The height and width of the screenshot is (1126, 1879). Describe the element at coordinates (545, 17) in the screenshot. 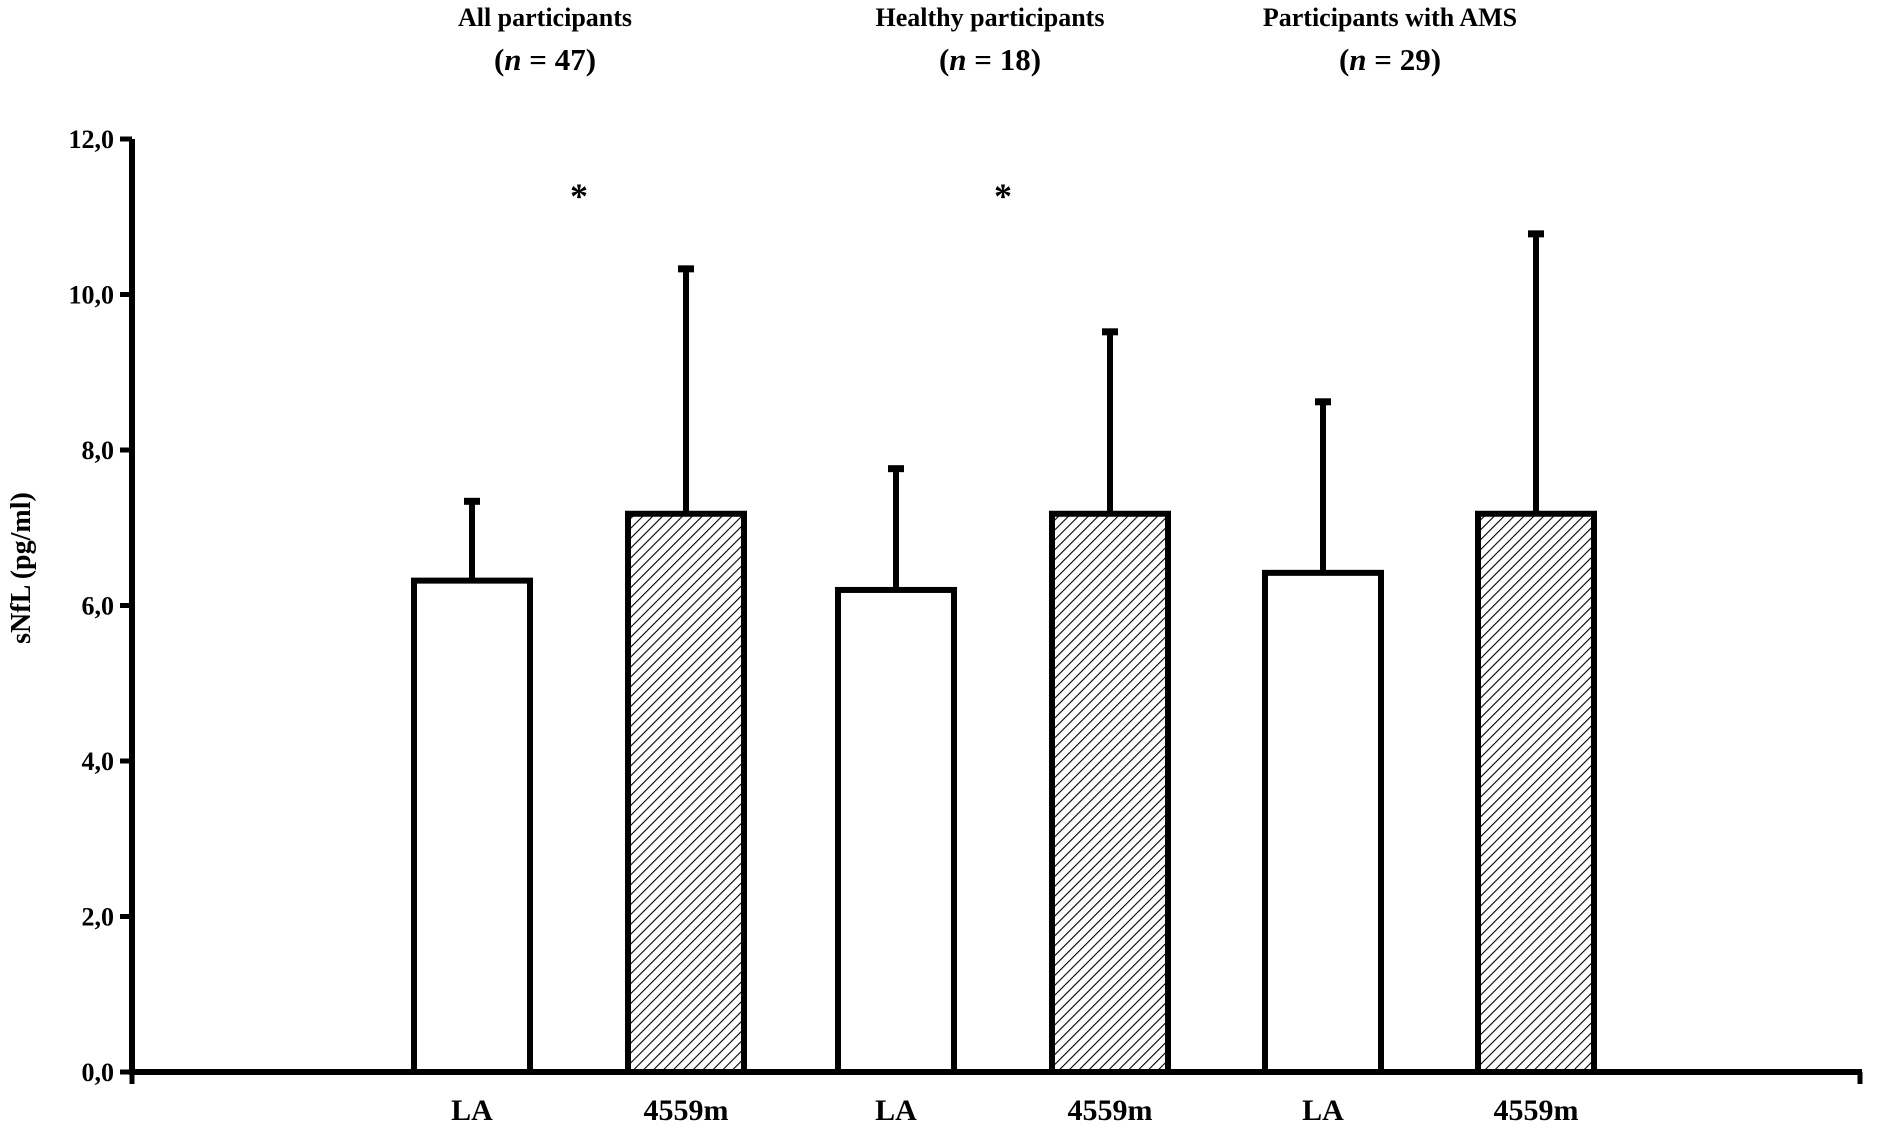

I see `group-title-1: All participants` at that location.